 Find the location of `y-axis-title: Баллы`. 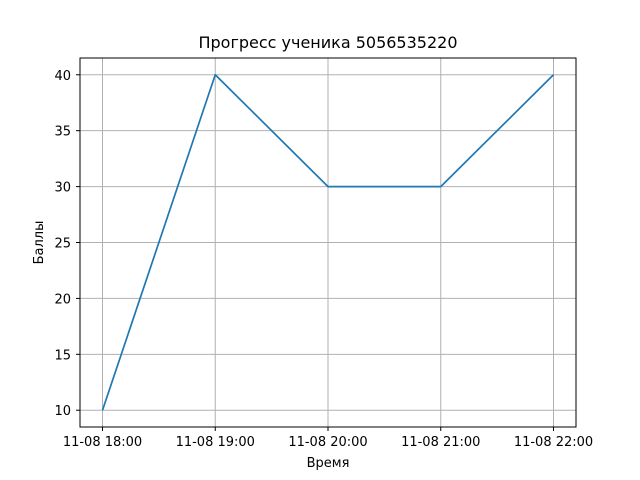

y-axis-title: Баллы is located at coordinates (39, 243).